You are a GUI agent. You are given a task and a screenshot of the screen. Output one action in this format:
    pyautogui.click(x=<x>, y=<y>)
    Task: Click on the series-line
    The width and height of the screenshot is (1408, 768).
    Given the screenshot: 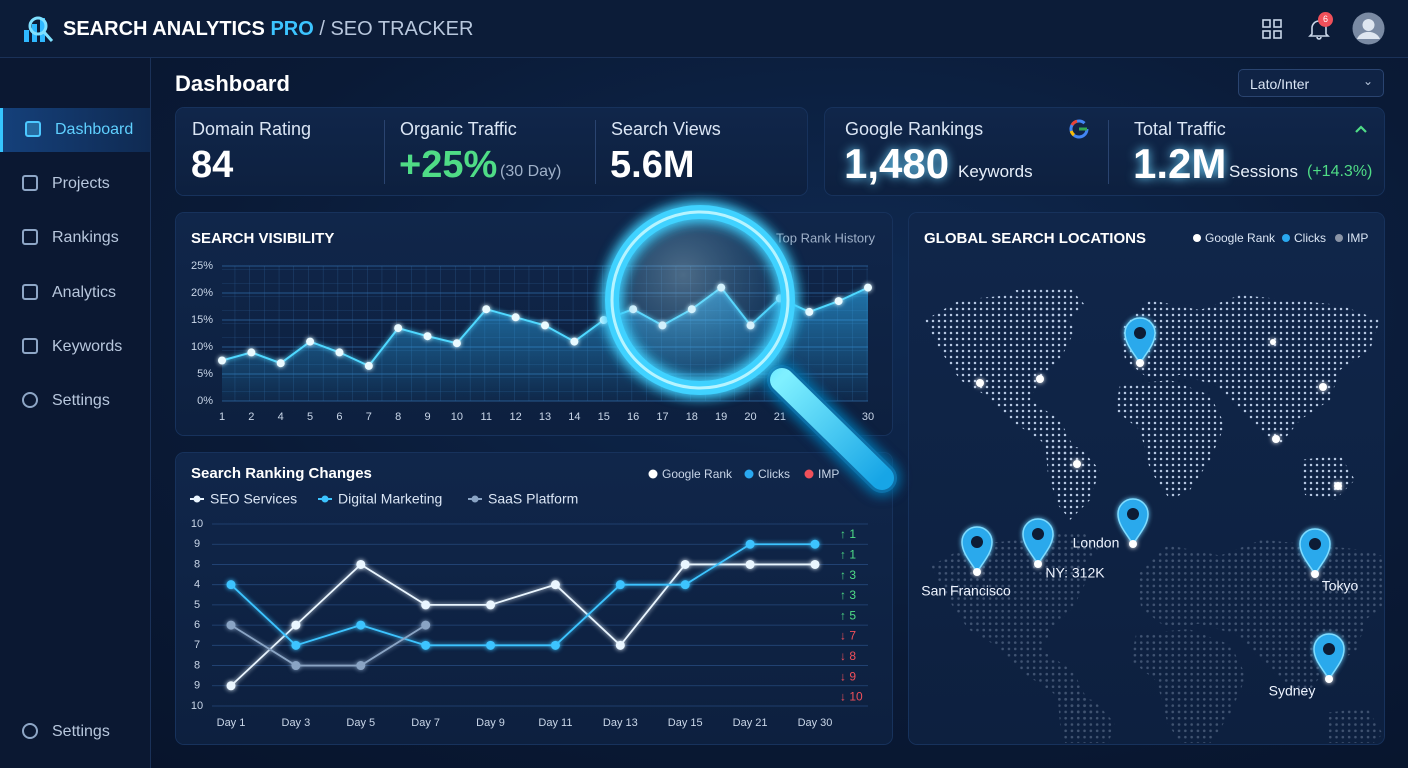 What is the action you would take?
    pyautogui.click(x=522, y=595)
    